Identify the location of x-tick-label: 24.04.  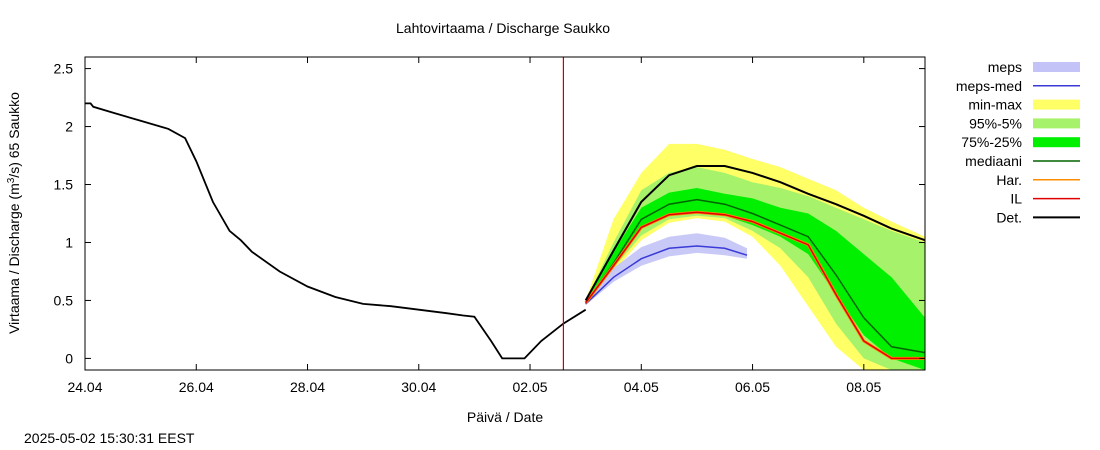
(84, 387).